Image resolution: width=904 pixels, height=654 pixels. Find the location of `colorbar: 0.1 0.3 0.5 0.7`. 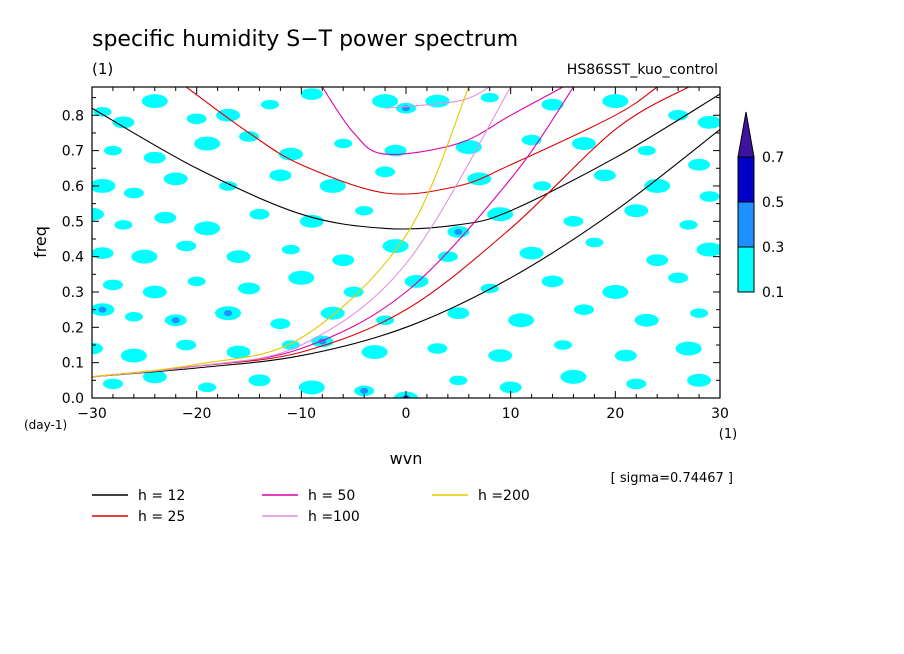

colorbar: 0.1 0.3 0.5 0.7 is located at coordinates (760, 206).